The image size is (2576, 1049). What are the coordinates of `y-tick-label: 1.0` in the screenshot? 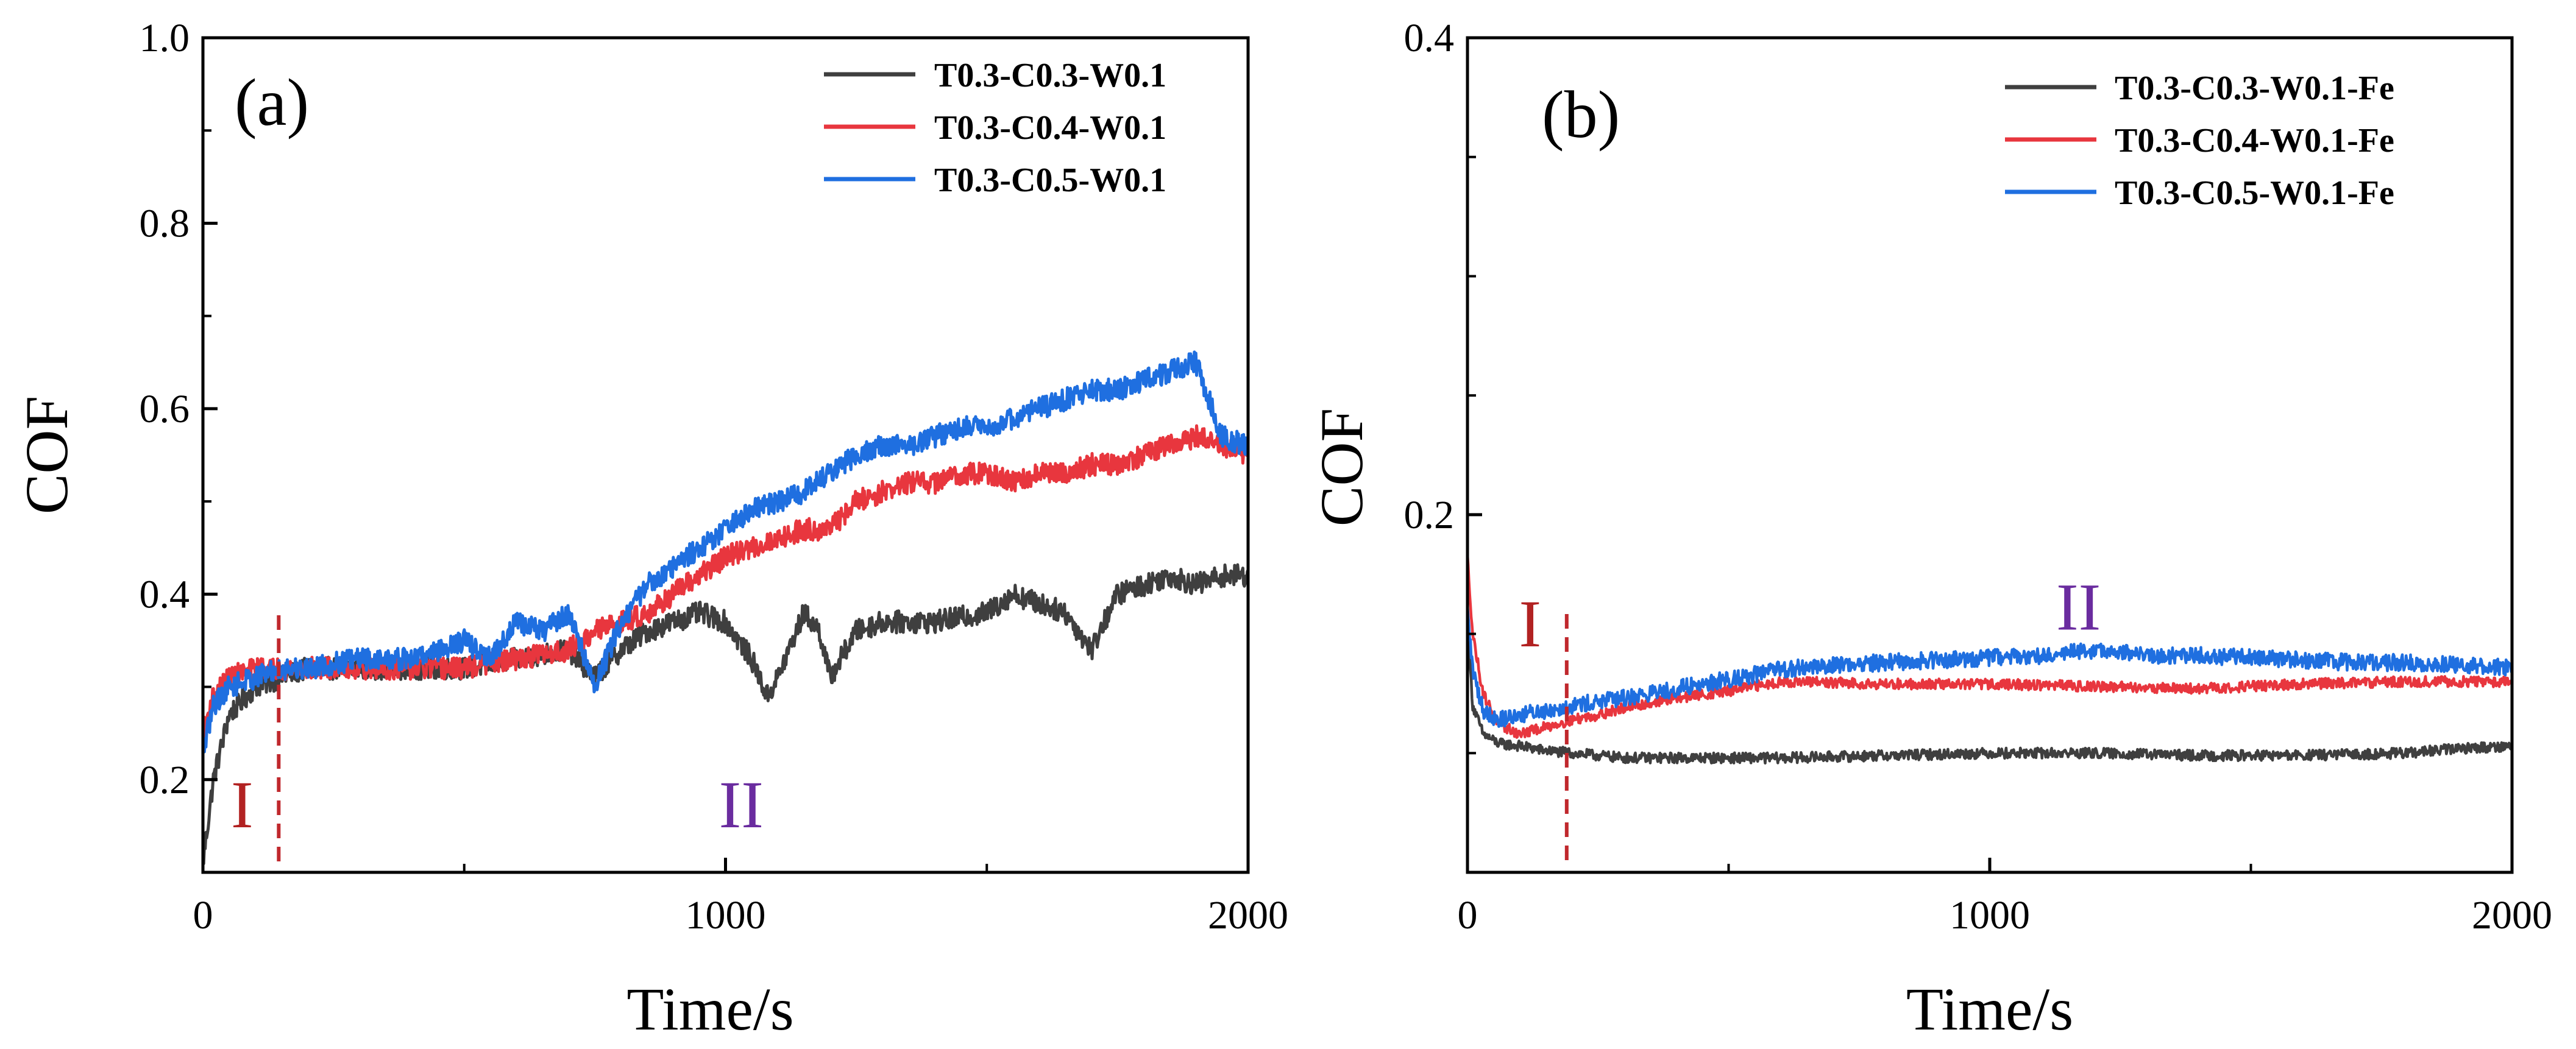 It's located at (165, 38).